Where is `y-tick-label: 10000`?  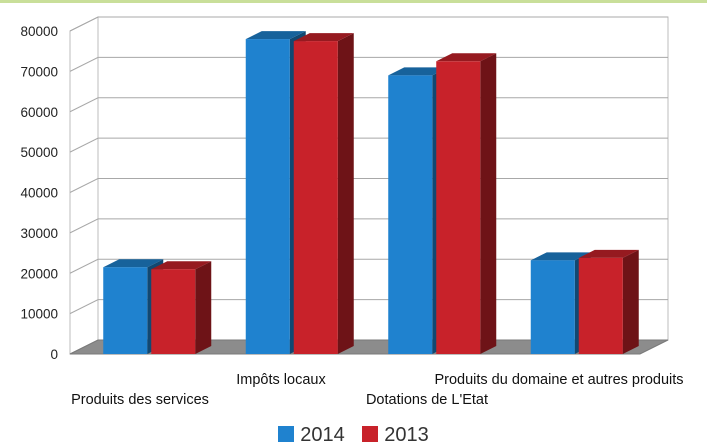
y-tick-label: 10000 is located at coordinates (39, 314).